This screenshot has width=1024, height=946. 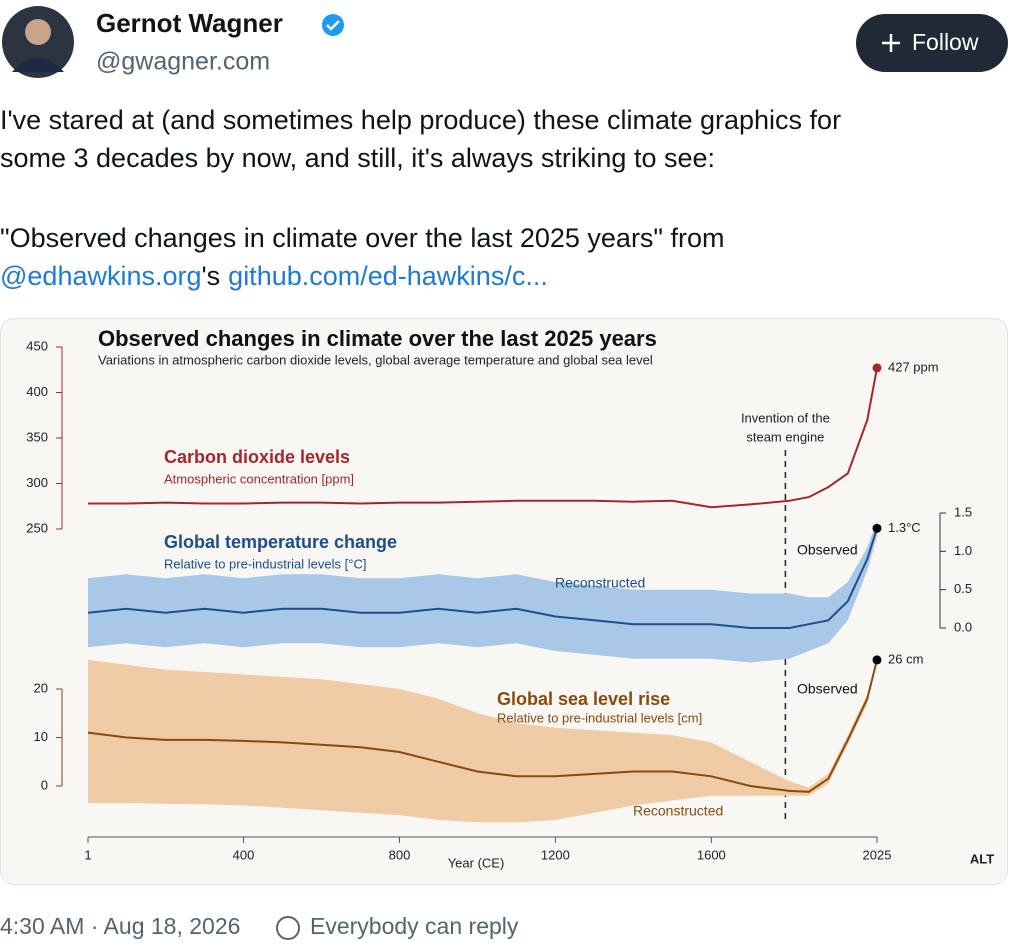 What do you see at coordinates (259, 478) in the screenshot?
I see `series-description: Atmospheric concentration [ppm]` at bounding box center [259, 478].